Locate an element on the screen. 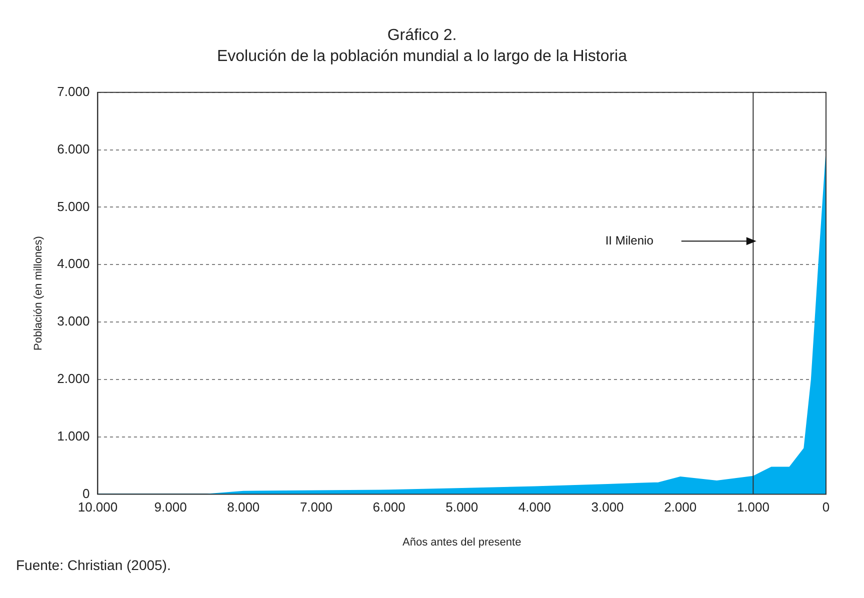  y-tick-label: 4.000 is located at coordinates (73, 264).